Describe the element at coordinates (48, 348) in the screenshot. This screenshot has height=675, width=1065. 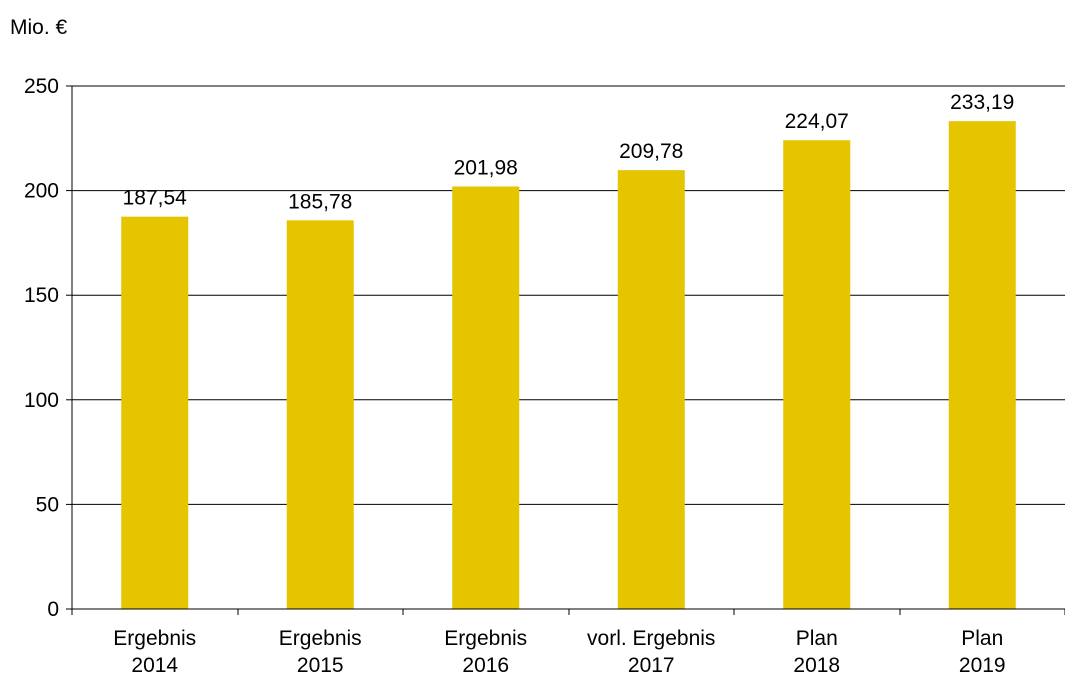
I see `y-axis-ticks: 0 50 100 150 200 250` at that location.